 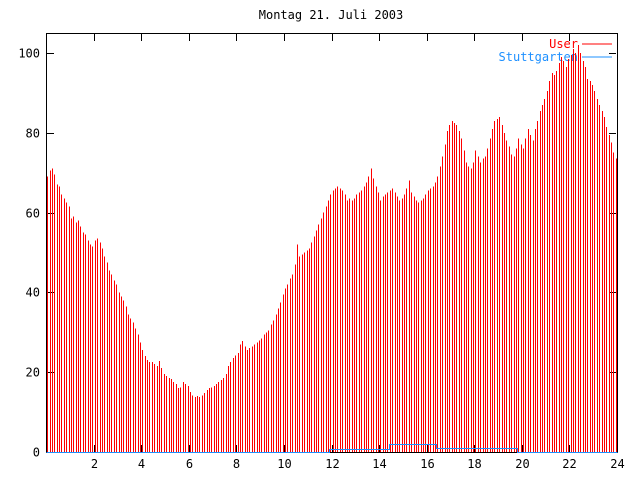 I want to click on x-tick-label: 16, so click(x=427, y=464).